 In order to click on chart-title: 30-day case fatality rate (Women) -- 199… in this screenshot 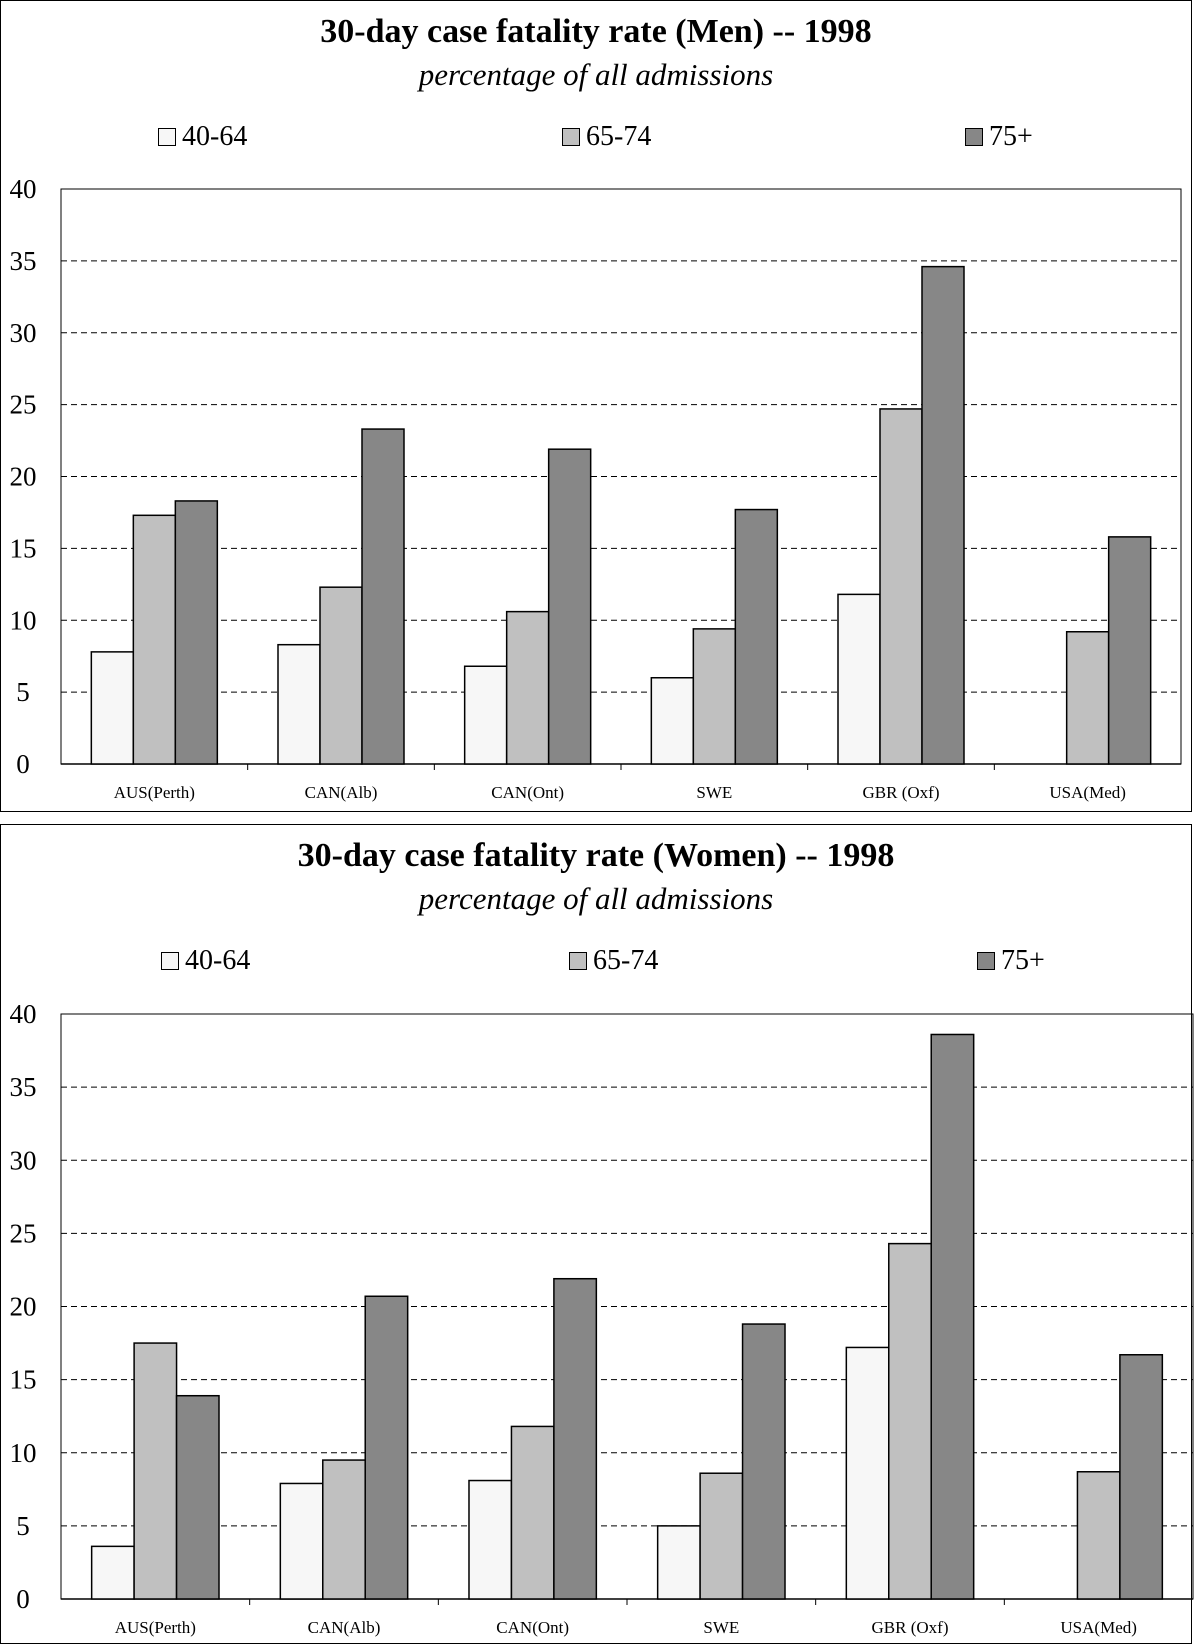, I will do `click(596, 855)`.